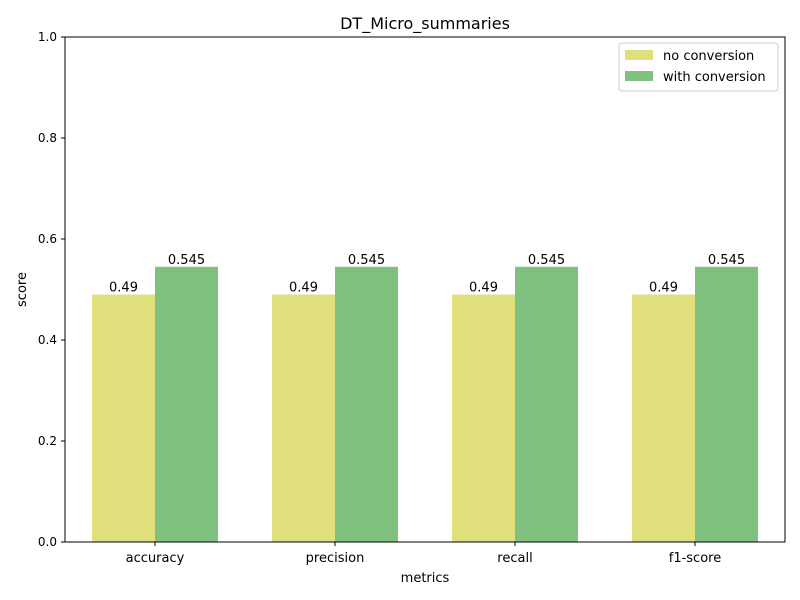 This screenshot has width=800, height=600. I want to click on y-axis-label: score, so click(22, 289).